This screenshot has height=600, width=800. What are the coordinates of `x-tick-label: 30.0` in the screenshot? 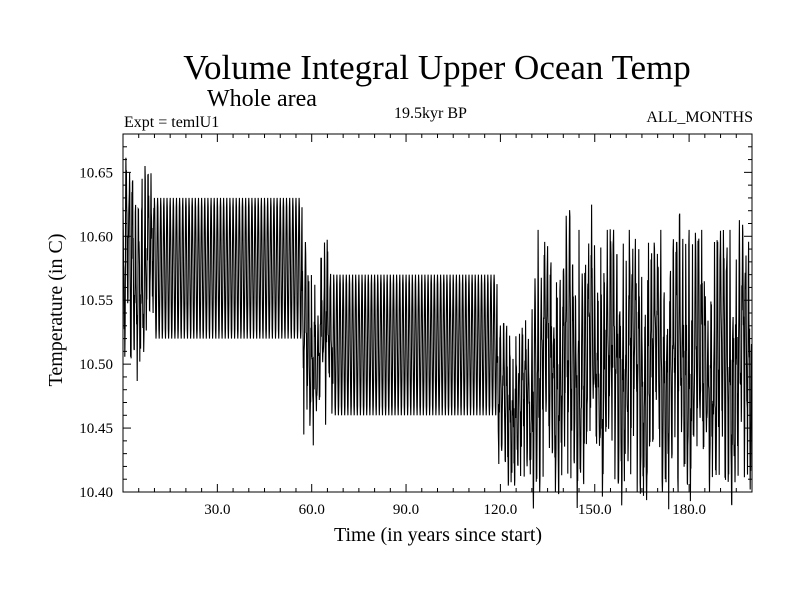 It's located at (217, 510).